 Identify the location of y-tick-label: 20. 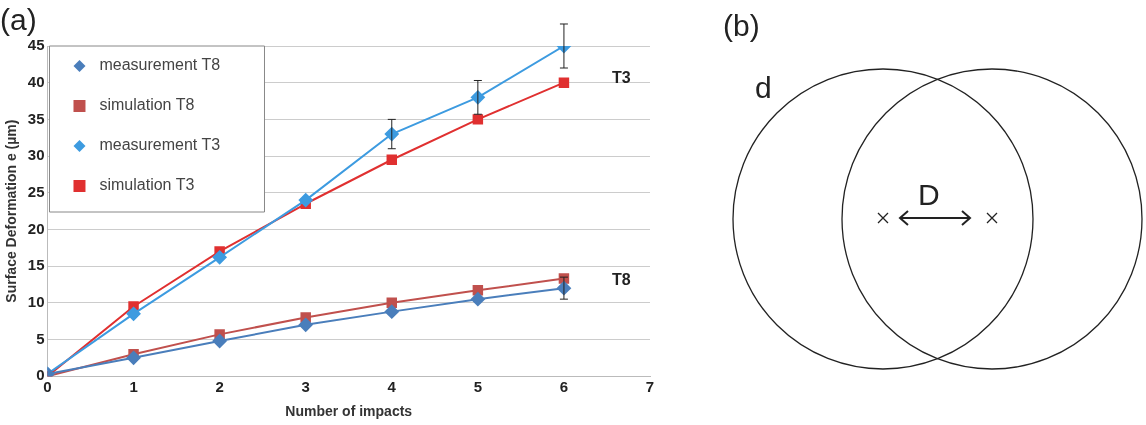
(36, 228).